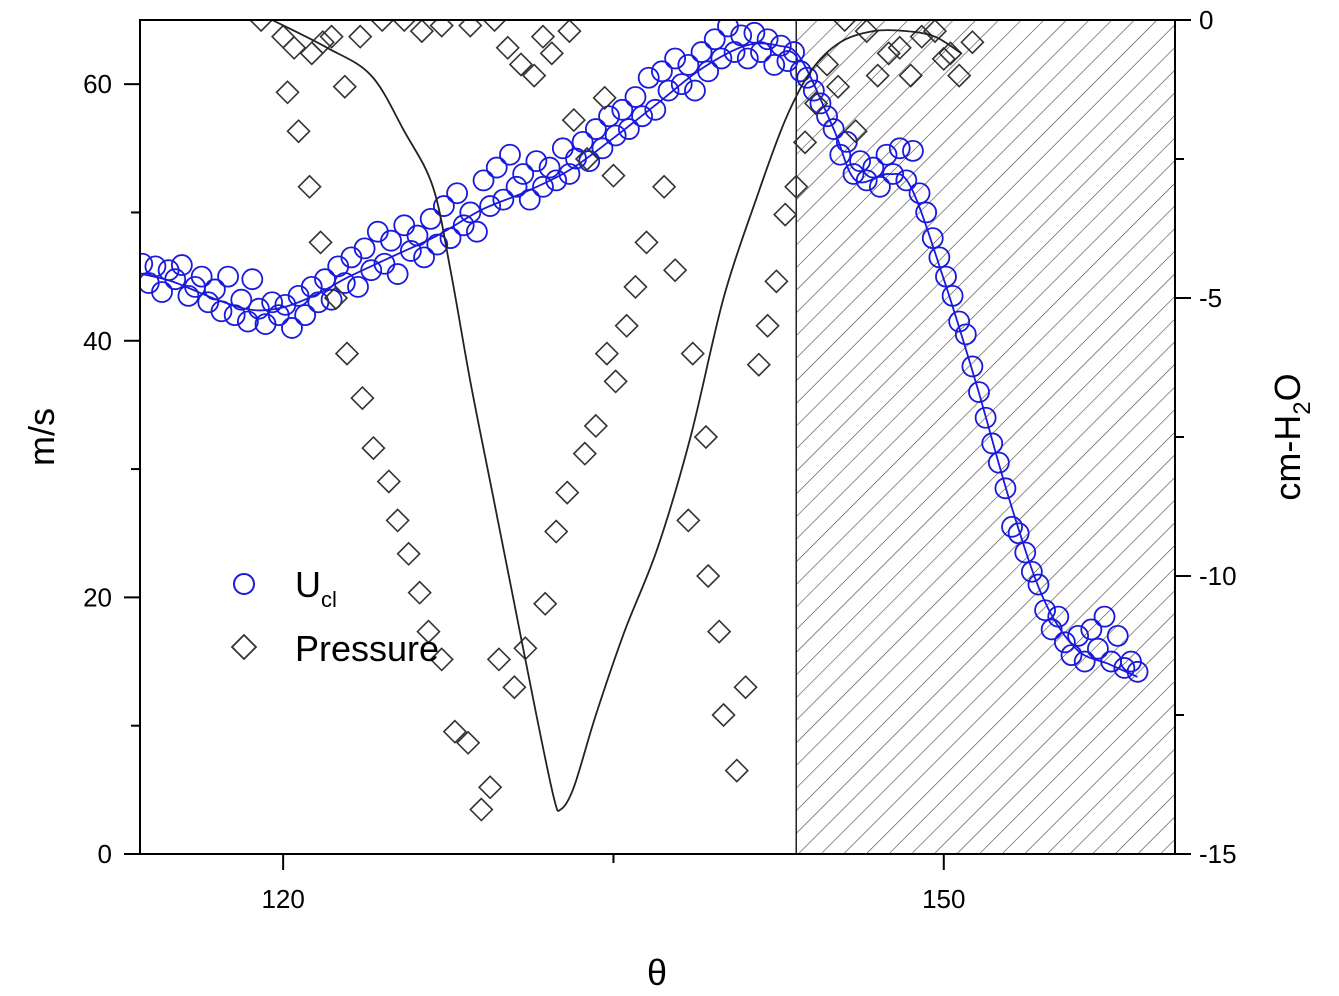 This screenshot has height=996, width=1339. Describe the element at coordinates (105, 854) in the screenshot. I see `y-left-tick-label: 0` at that location.